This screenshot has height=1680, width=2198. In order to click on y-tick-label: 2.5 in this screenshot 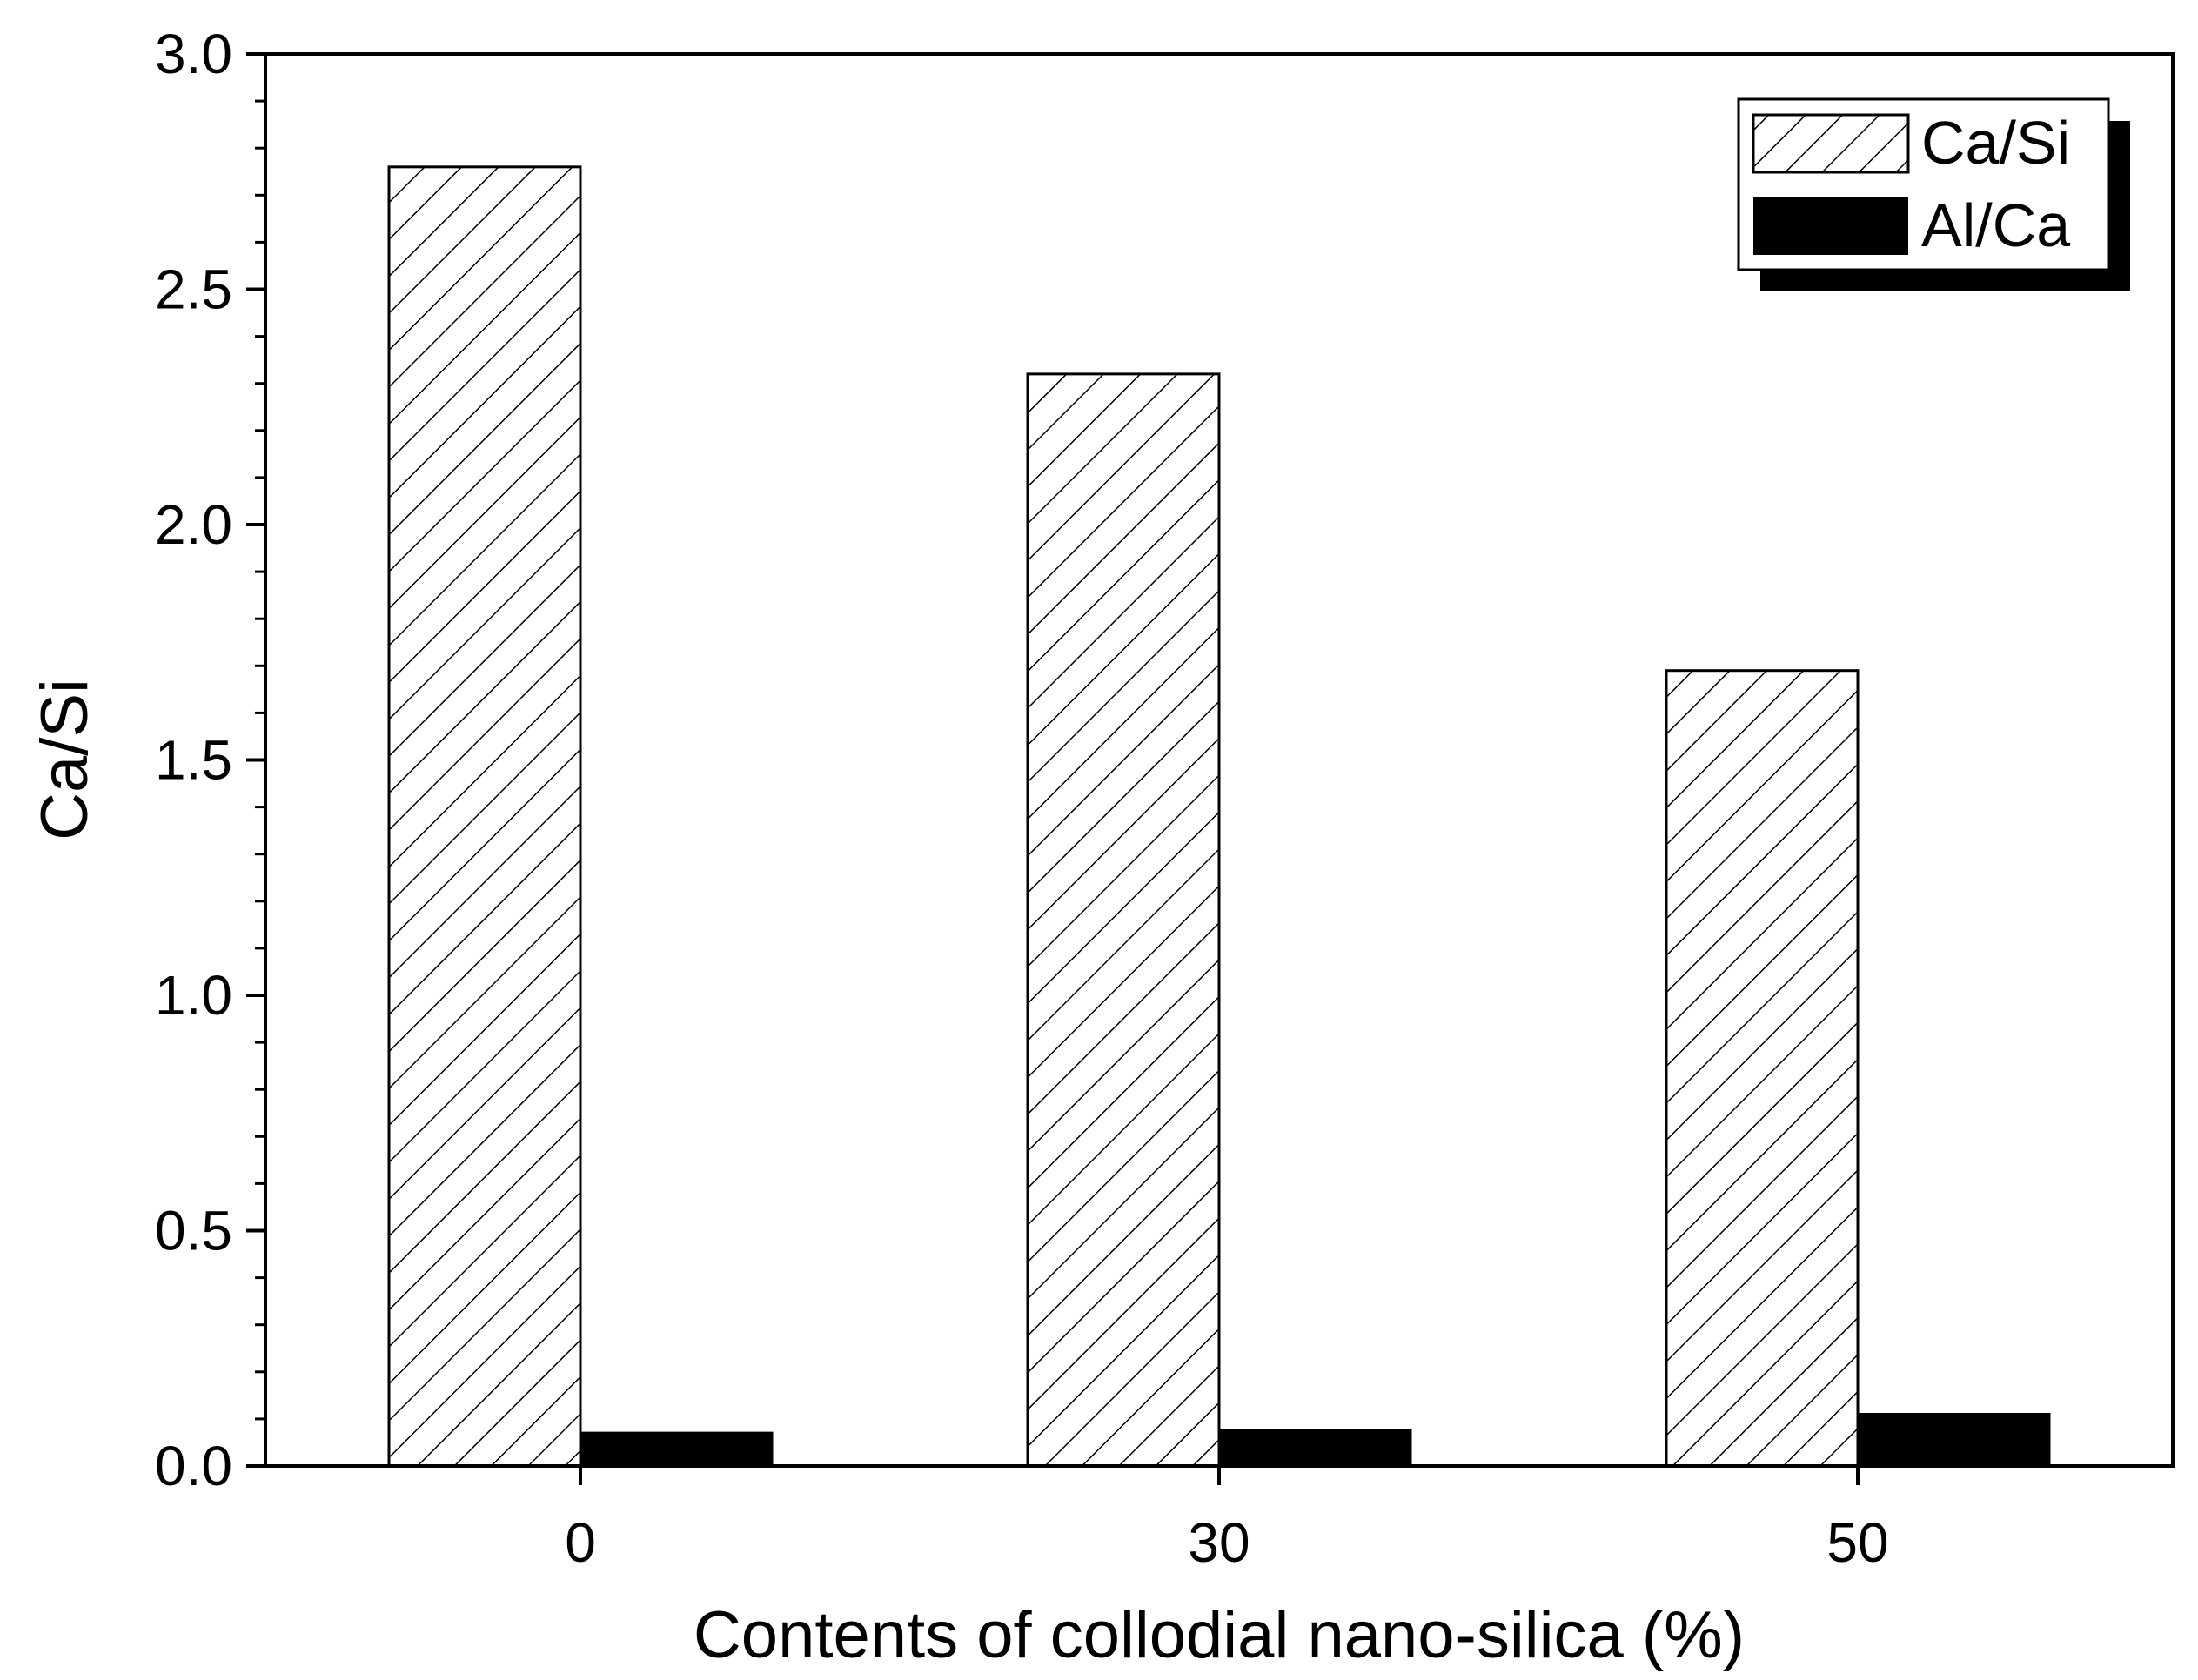, I will do `click(193, 289)`.